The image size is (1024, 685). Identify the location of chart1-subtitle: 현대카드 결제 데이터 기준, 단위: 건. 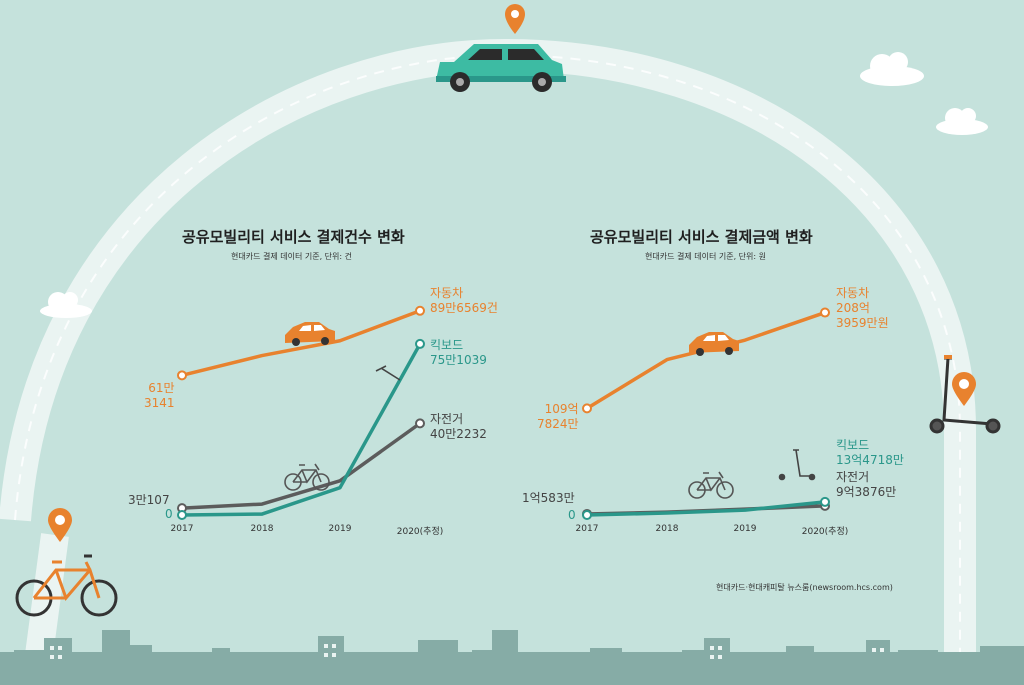
(291, 256).